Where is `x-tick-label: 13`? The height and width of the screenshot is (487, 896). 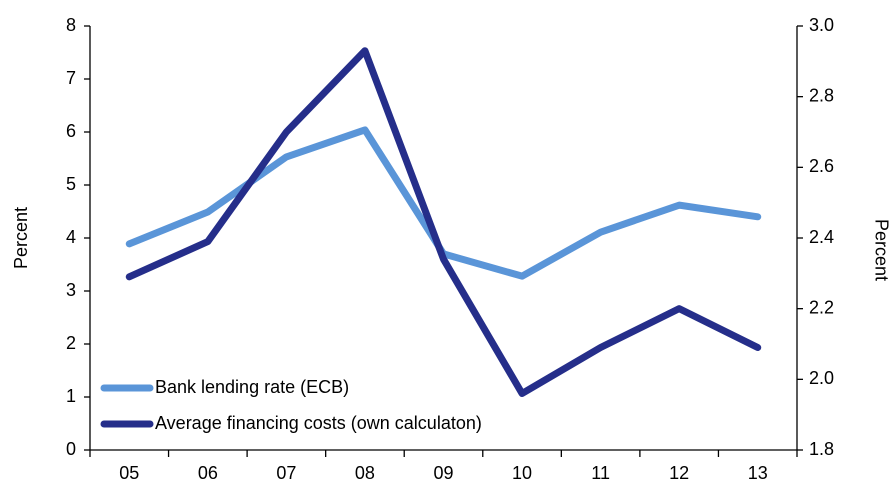 x-tick-label: 13 is located at coordinates (758, 473).